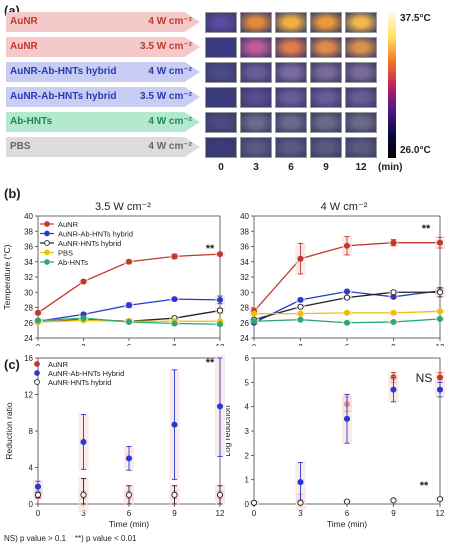 The height and width of the screenshot is (550, 451). I want to click on y-tick-label: 4, so click(247, 407).